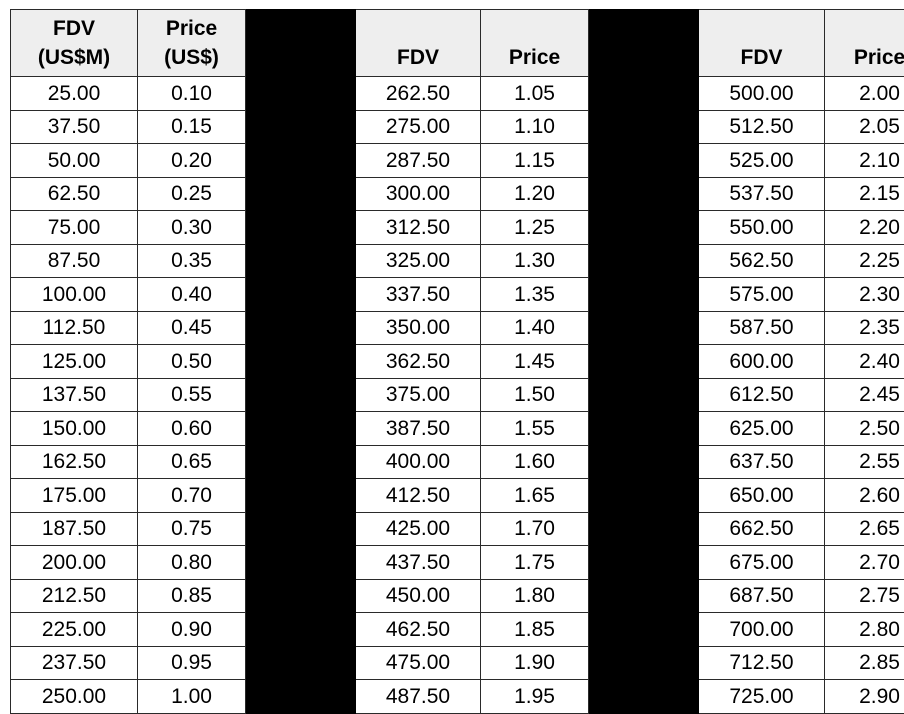  I want to click on cell-fdv-right: 700.00, so click(762, 630).